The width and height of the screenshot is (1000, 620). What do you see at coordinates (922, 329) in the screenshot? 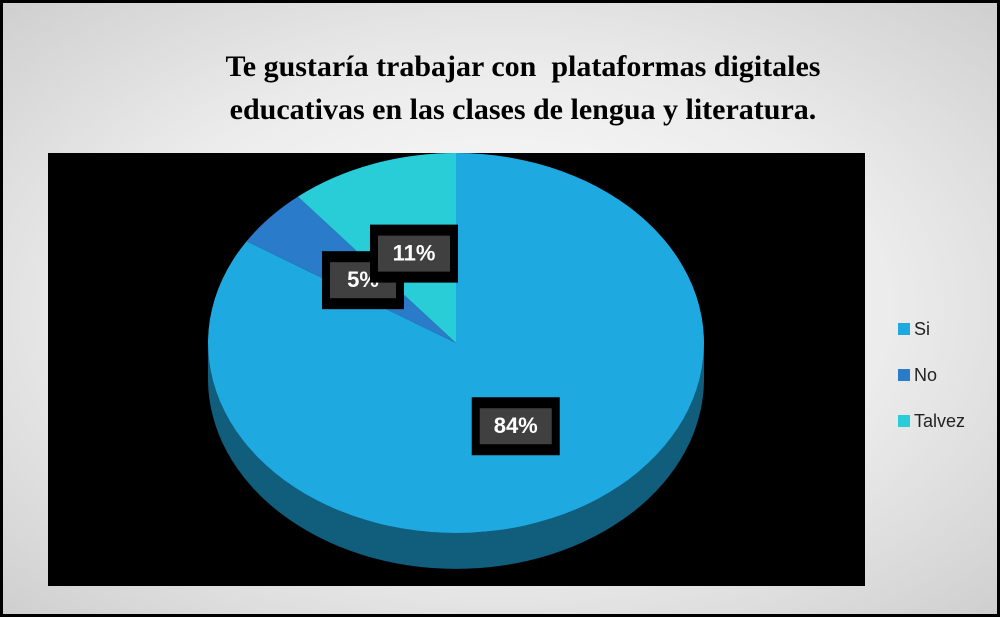
I see `legend-label: Si` at bounding box center [922, 329].